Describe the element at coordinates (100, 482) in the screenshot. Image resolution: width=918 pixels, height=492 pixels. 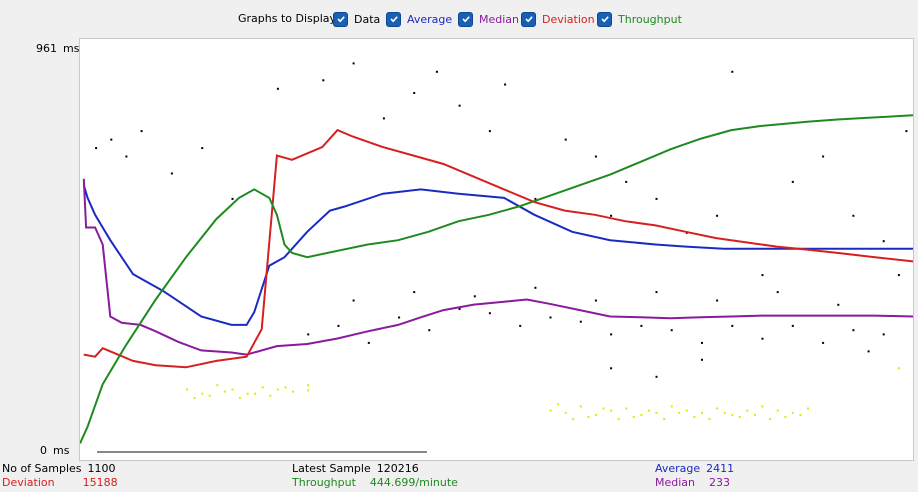
I see `stat-deviation-value: 15188` at that location.